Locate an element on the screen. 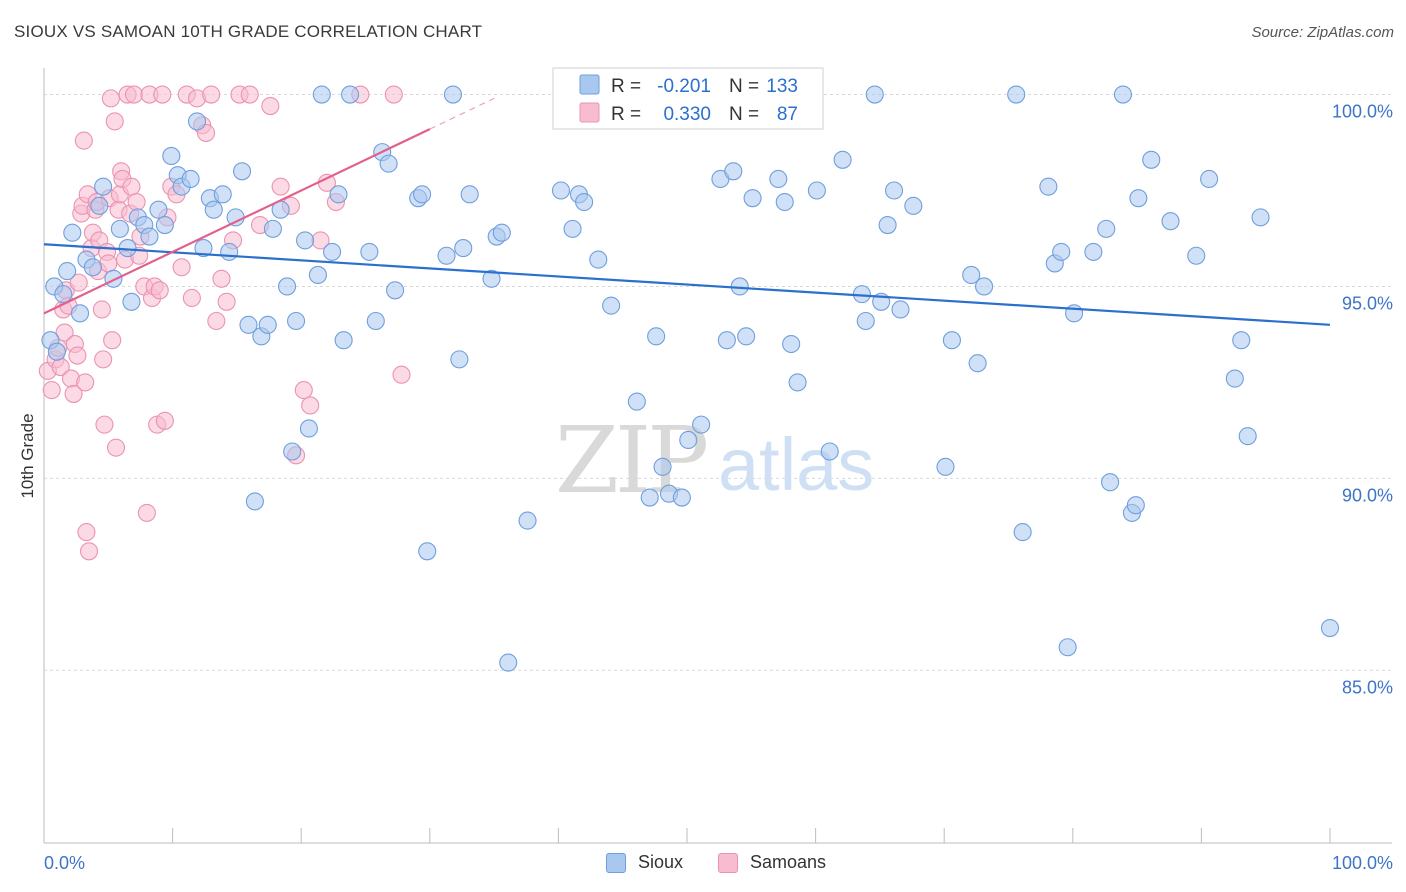 The width and height of the screenshot is (1406, 892). legend-label-samoans: Samoans is located at coordinates (788, 862).